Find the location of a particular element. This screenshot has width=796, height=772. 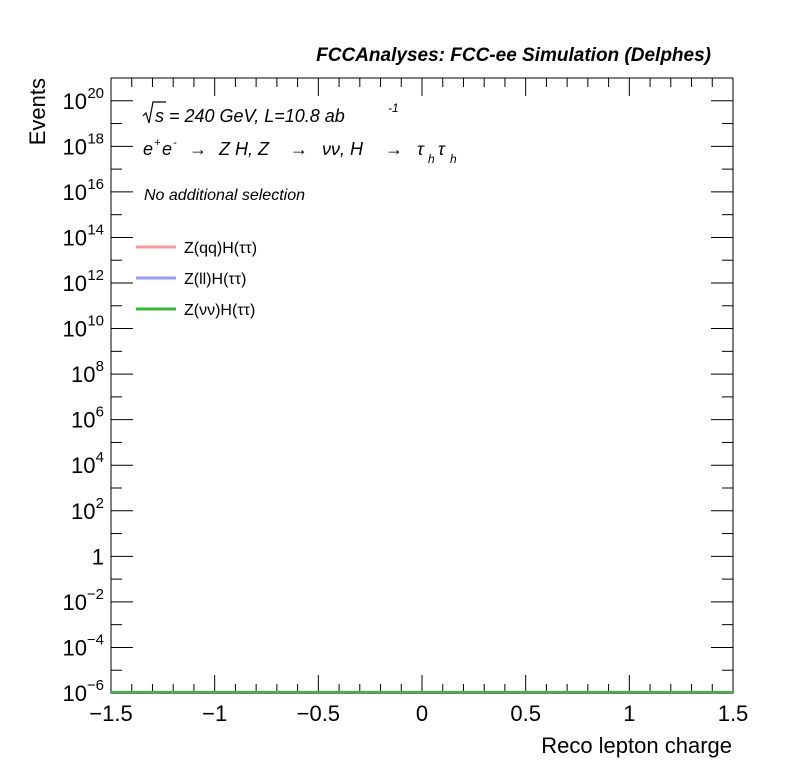

y-tick-label-exponent: 2 is located at coordinates (100, 503).